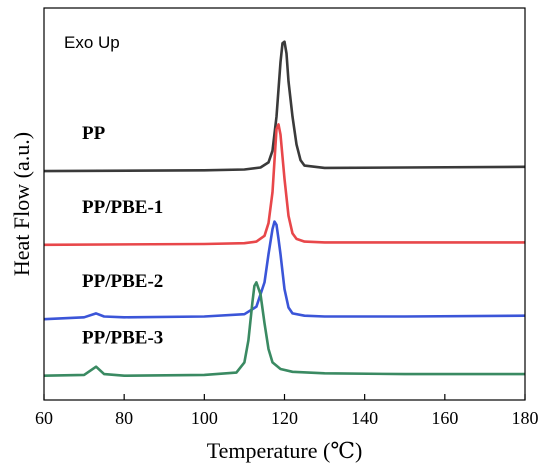 This screenshot has width=550, height=470. What do you see at coordinates (122, 281) in the screenshot?
I see `series-label-3: PP/PBE-2` at bounding box center [122, 281].